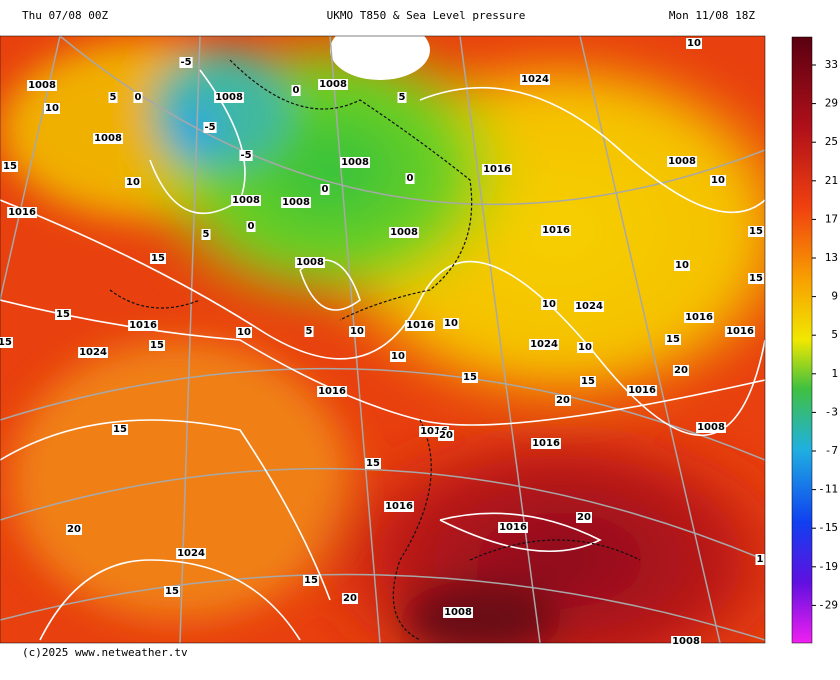 The height and width of the screenshot is (680, 840). Describe the element at coordinates (828, 489) in the screenshot. I see `colorbar-label: -11` at that location.